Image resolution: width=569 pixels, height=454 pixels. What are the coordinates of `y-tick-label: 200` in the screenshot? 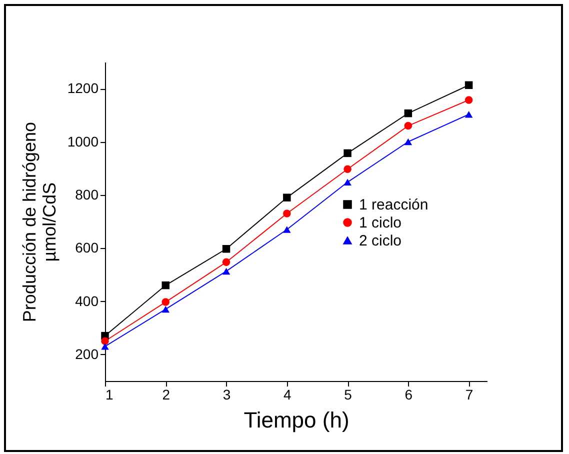 It's located at (87, 354).